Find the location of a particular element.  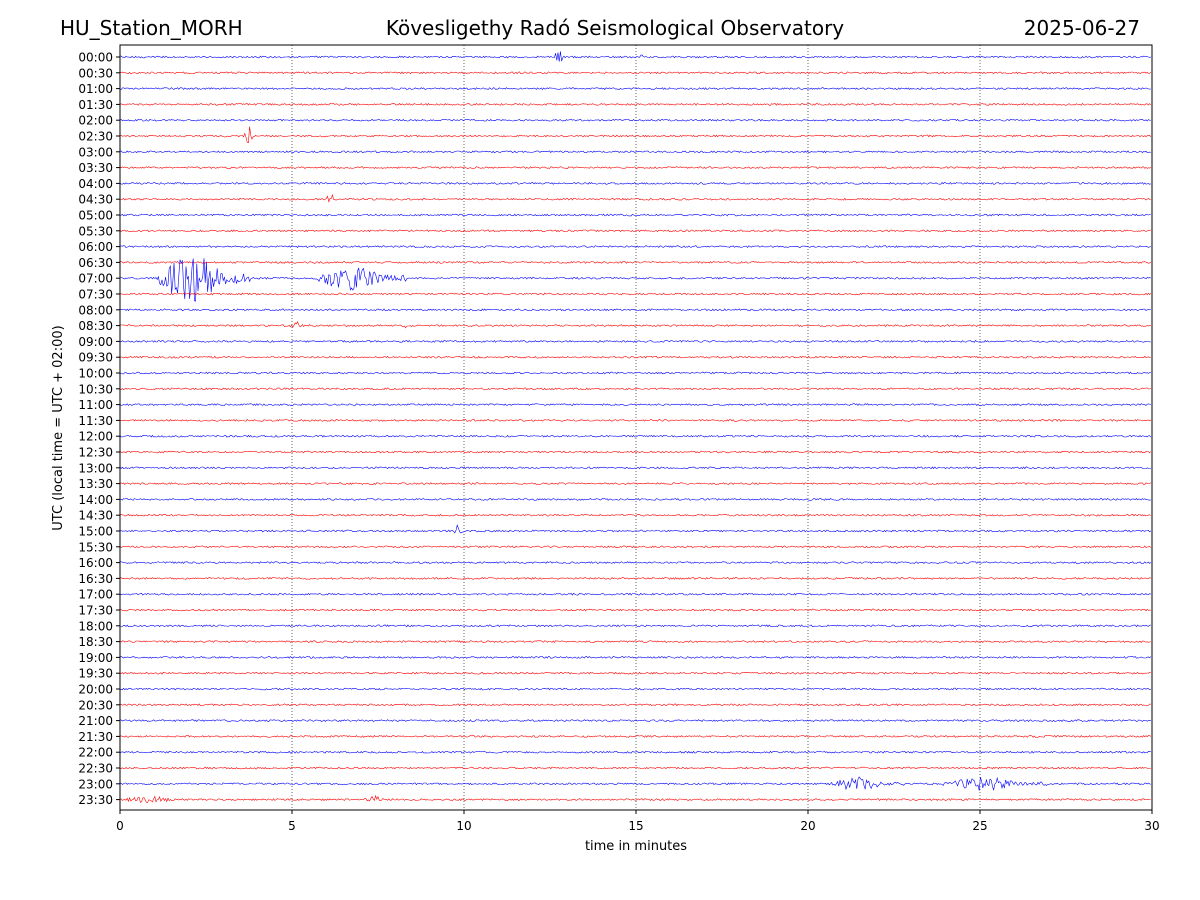

trace-row-1900 is located at coordinates (635, 657).